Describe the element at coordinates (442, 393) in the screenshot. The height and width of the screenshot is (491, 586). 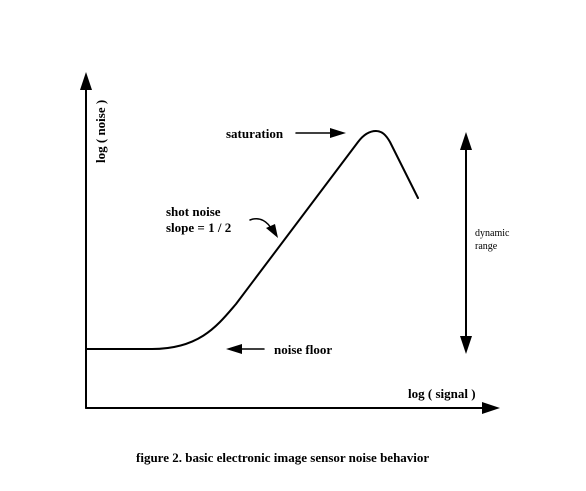
I see `x-axis-label: log ( signal )` at that location.